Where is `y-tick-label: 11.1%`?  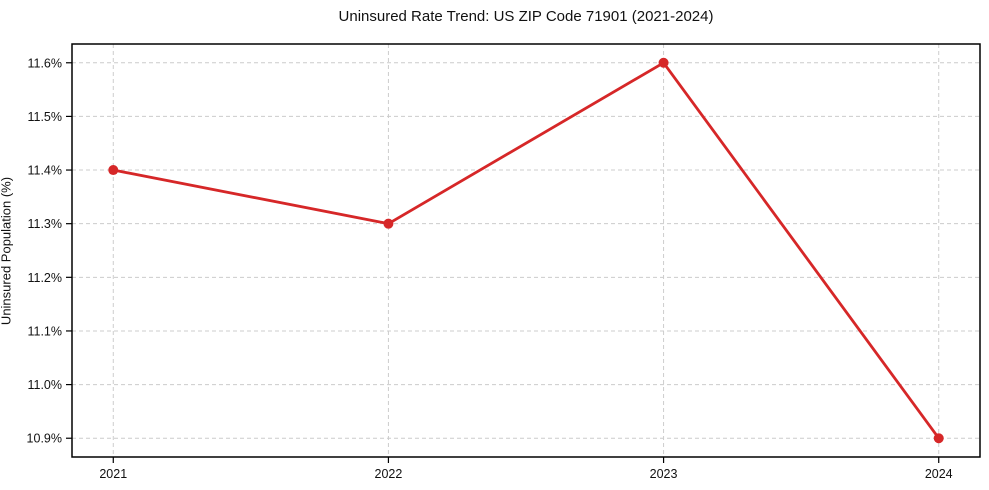 y-tick-label: 11.1% is located at coordinates (44, 331).